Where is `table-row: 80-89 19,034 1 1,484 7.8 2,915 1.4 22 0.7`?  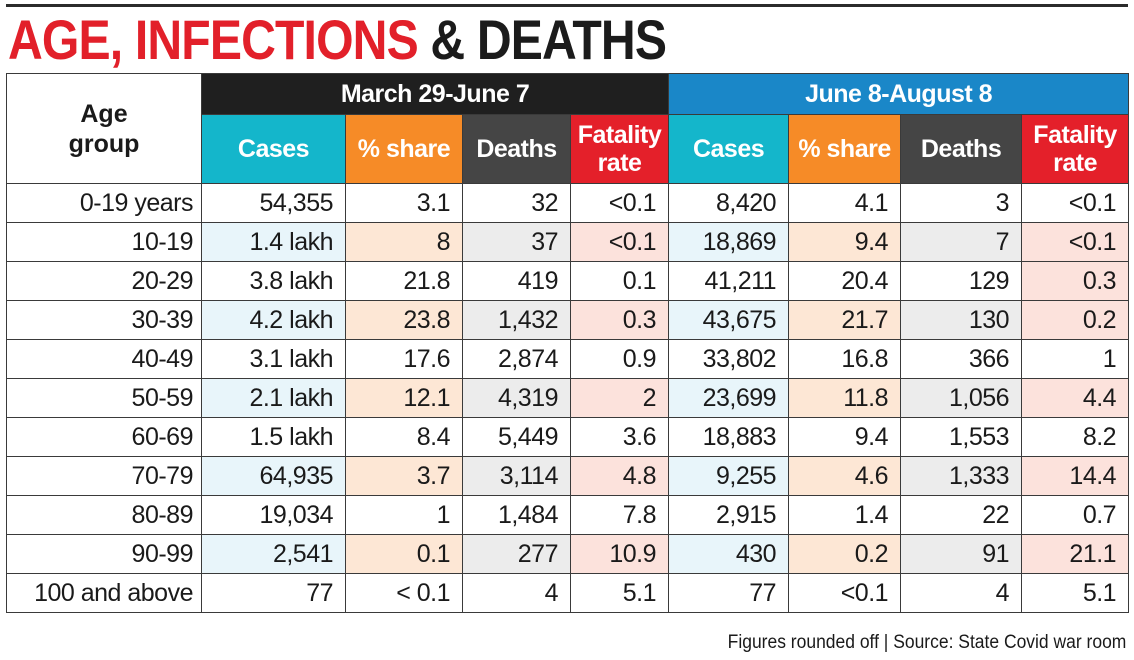 table-row: 80-89 19,034 1 1,484 7.8 2,915 1.4 22 0.7 is located at coordinates (568, 515).